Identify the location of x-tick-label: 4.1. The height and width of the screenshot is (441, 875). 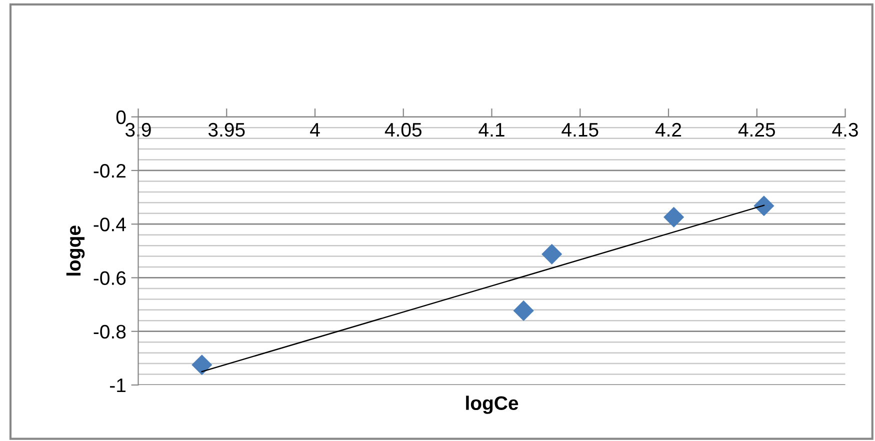
(491, 130).